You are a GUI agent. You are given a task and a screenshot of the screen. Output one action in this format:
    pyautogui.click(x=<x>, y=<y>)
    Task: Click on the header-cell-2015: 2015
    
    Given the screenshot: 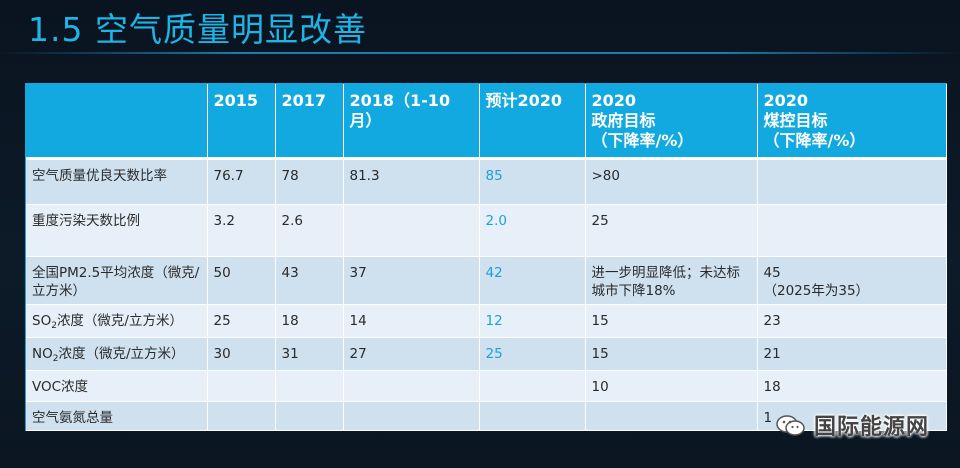 What is the action you would take?
    pyautogui.click(x=241, y=122)
    